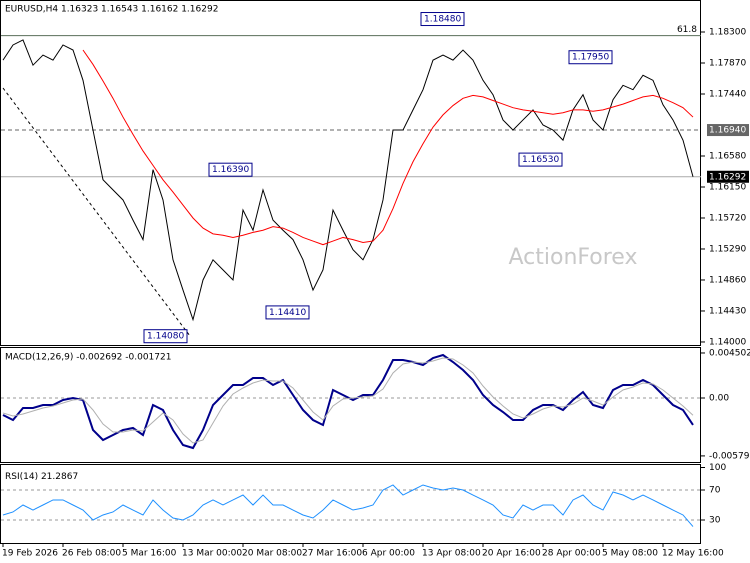 The width and height of the screenshot is (750, 563). What do you see at coordinates (727, 94) in the screenshot?
I see `y-tick-label: 1.17440` at bounding box center [727, 94].